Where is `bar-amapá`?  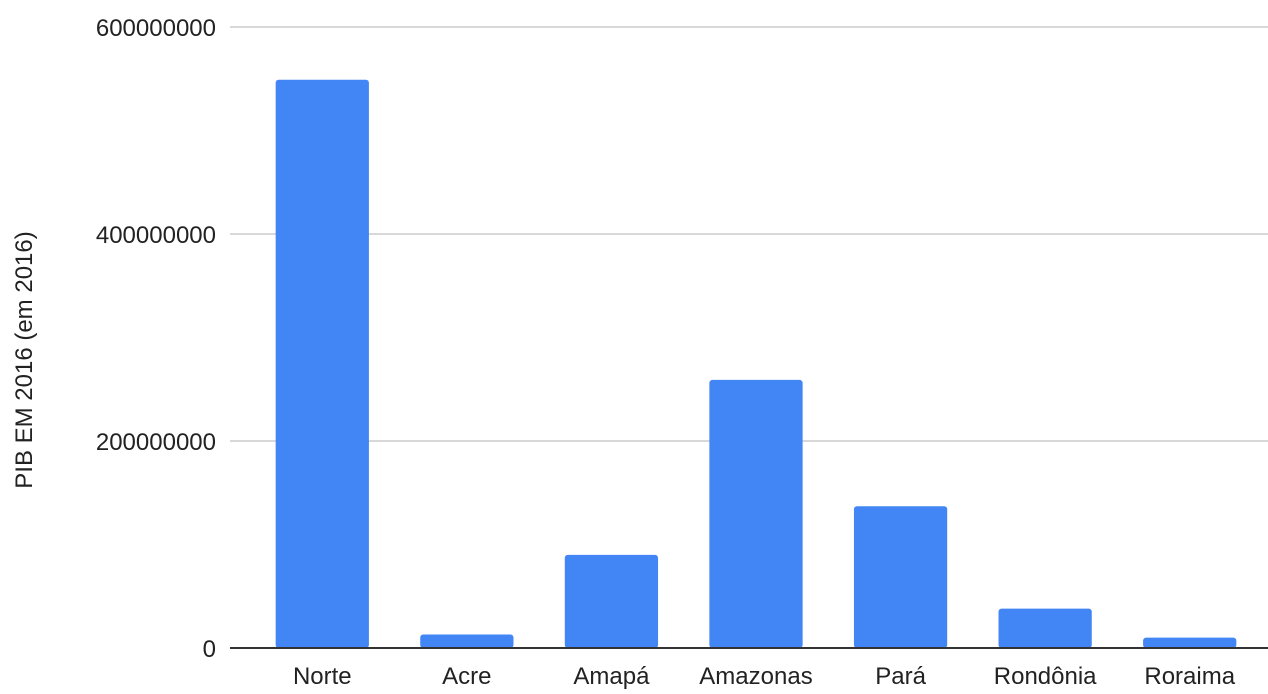
bar-amapá is located at coordinates (611, 601).